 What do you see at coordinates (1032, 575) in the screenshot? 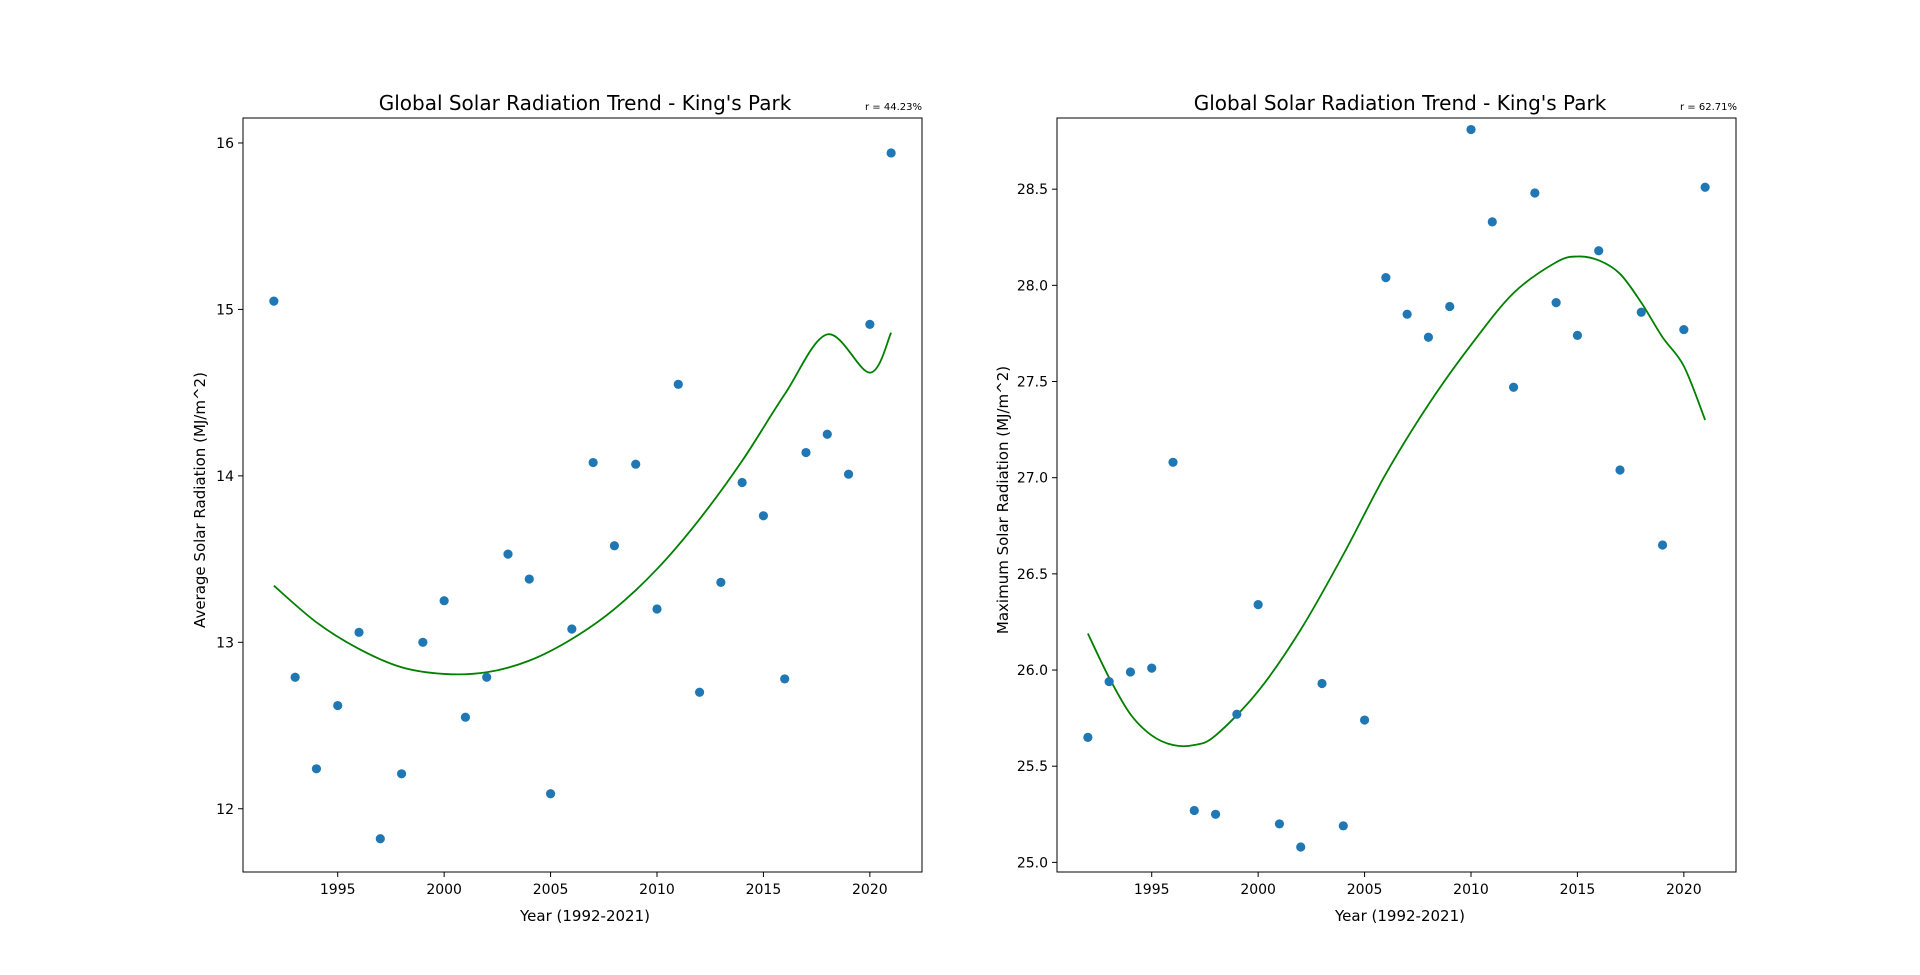
I see `y-tick-label: 26.5` at bounding box center [1032, 575].